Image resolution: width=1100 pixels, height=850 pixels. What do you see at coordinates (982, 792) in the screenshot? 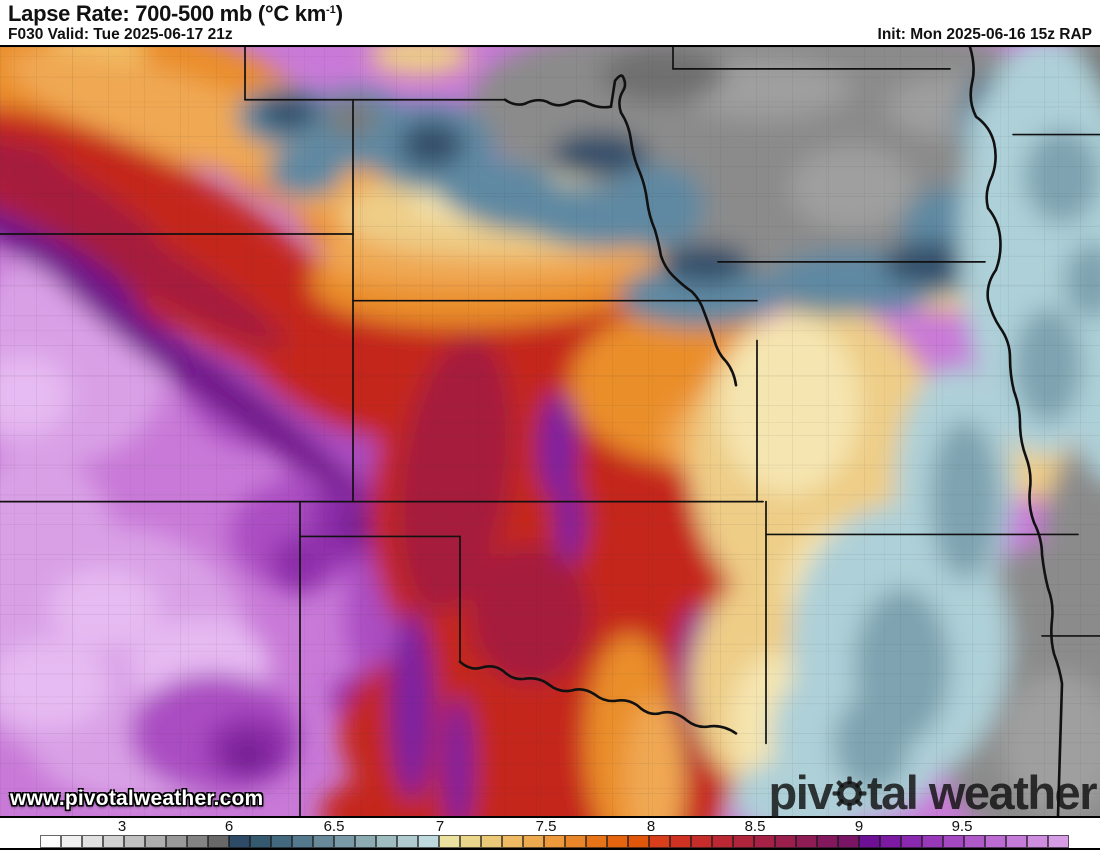
I see `logo-suffix: tal weather` at bounding box center [982, 792].